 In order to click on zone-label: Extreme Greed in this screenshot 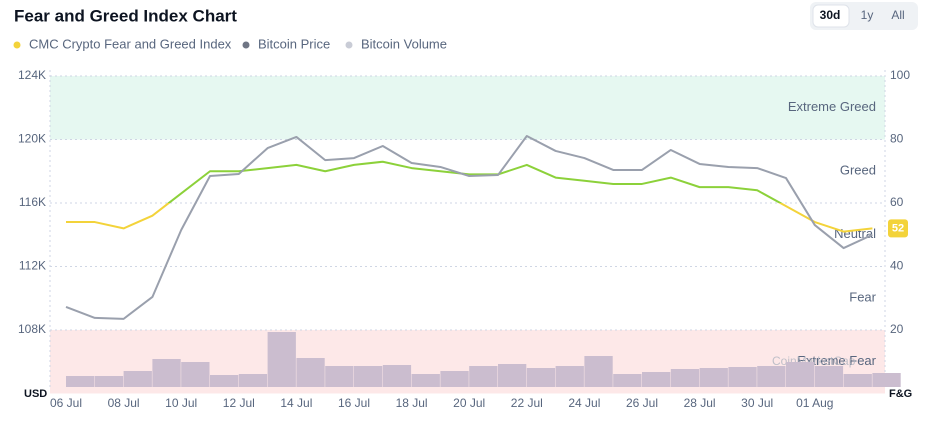, I will do `click(832, 106)`.